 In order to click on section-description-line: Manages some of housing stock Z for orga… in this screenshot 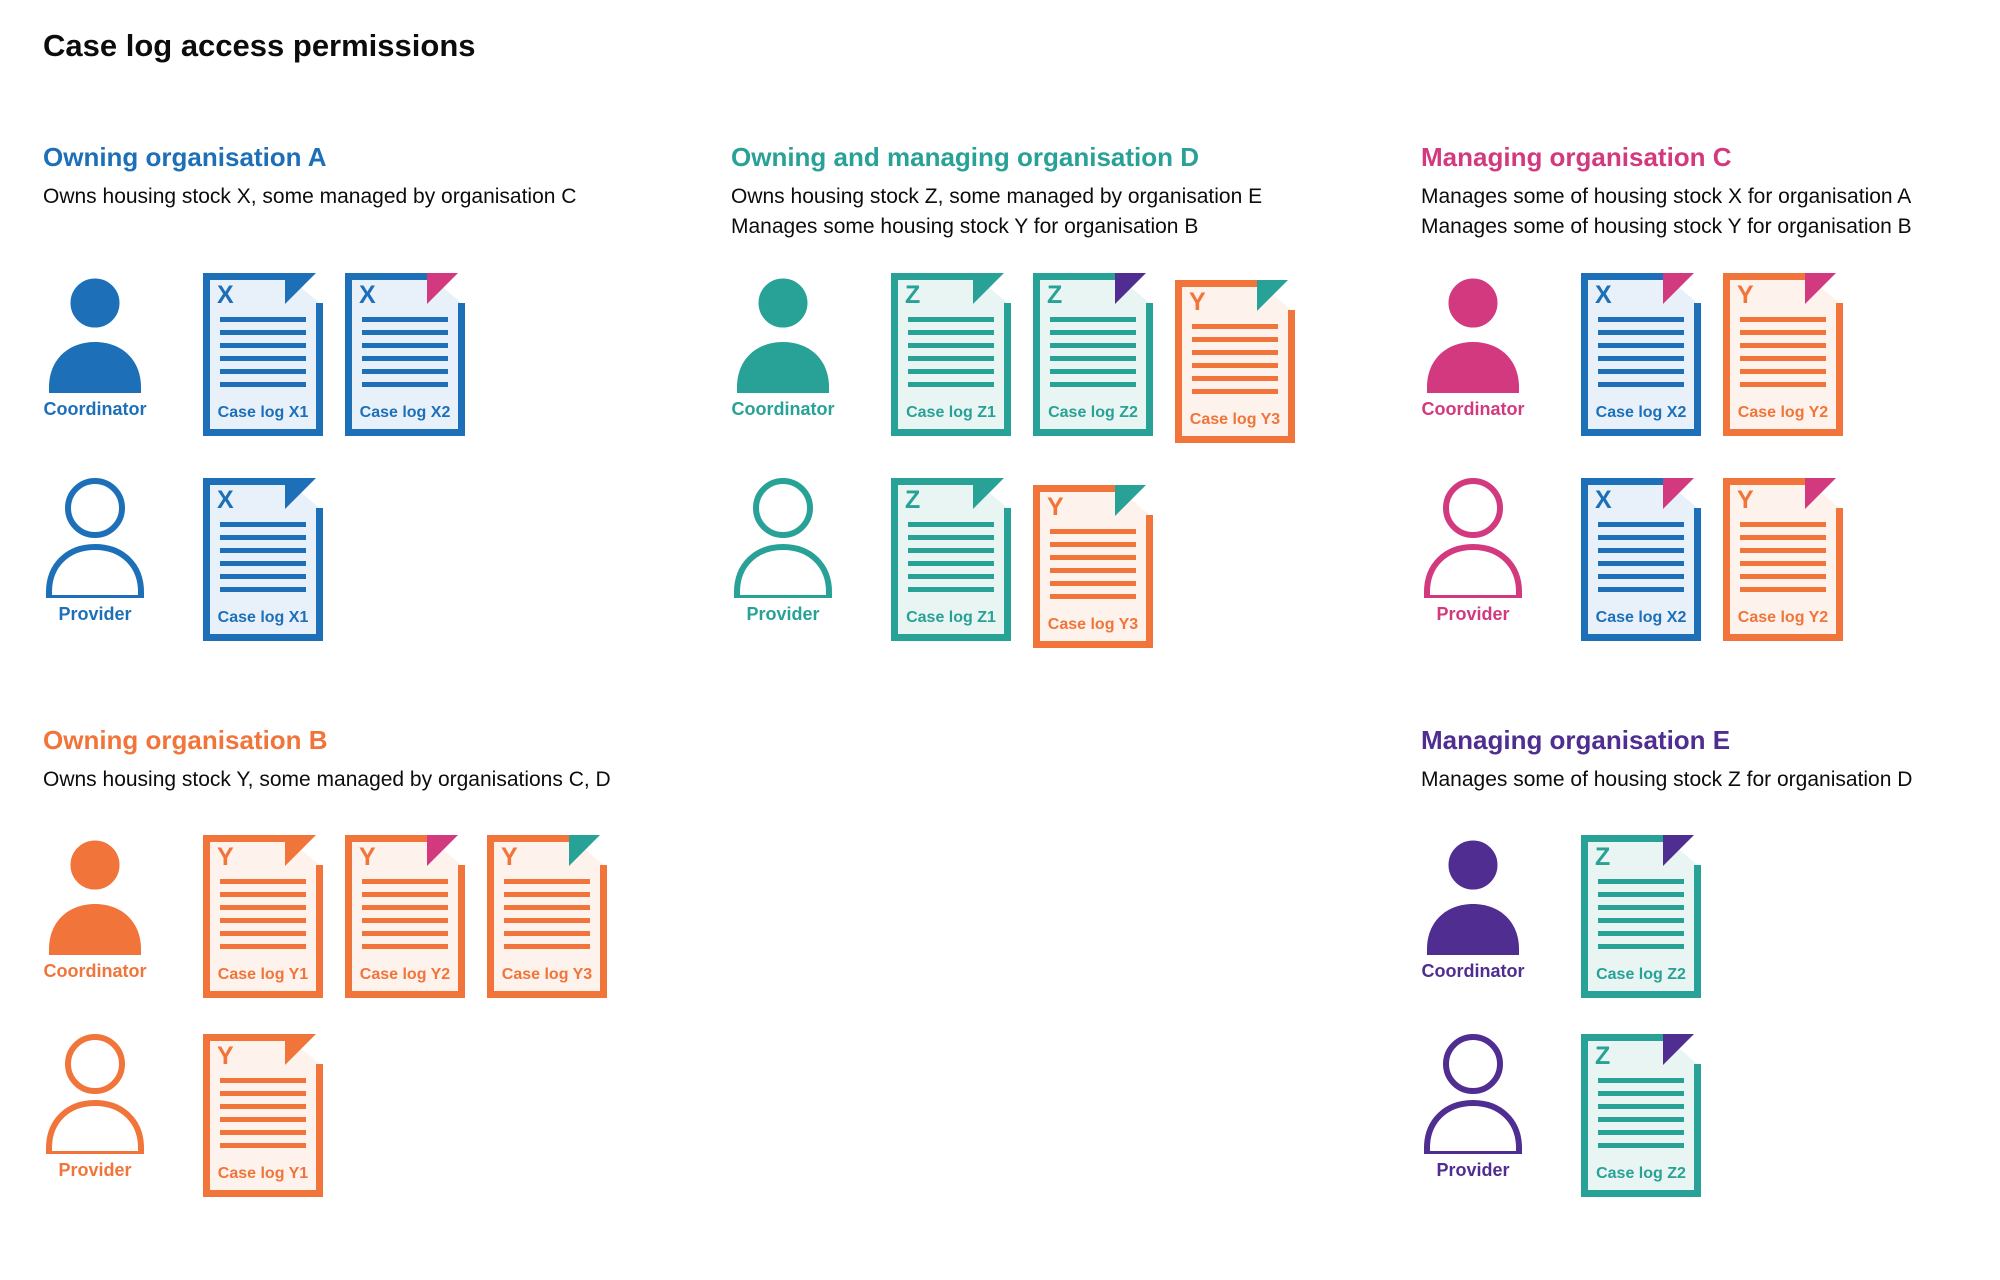, I will do `click(1667, 779)`.